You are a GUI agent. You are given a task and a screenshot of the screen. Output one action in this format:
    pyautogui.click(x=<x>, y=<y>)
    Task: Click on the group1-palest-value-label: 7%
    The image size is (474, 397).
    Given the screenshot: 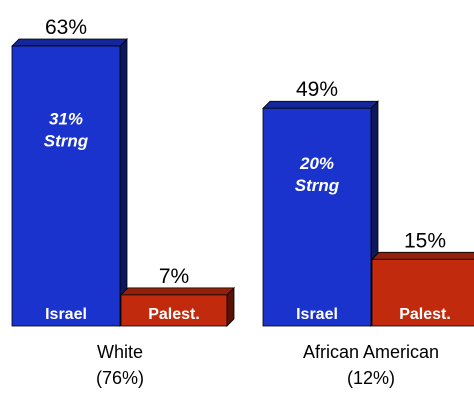 What is the action you would take?
    pyautogui.click(x=174, y=276)
    